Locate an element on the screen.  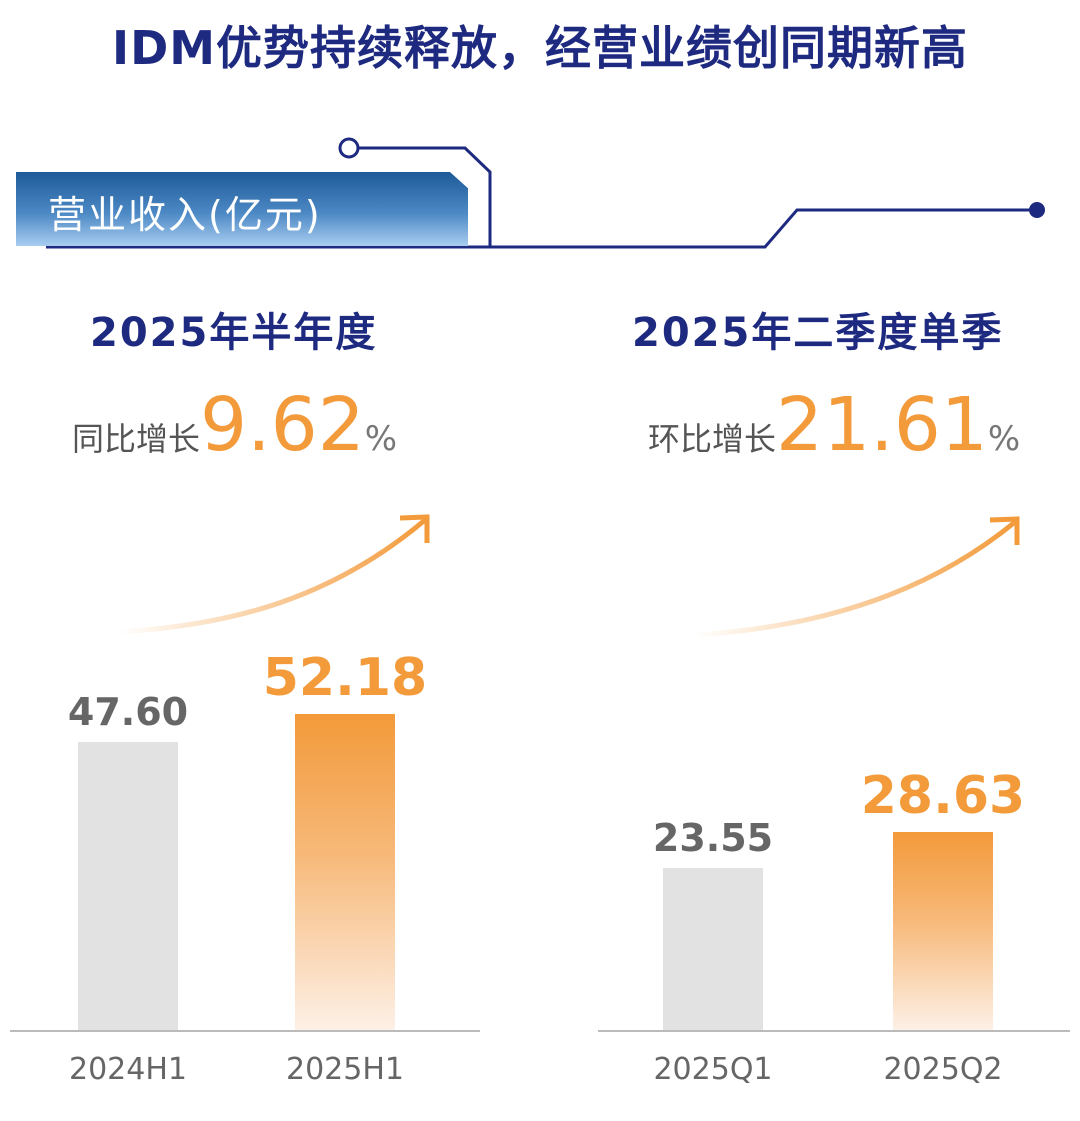
x-tick-label: 2025Q2 is located at coordinates (943, 1069).